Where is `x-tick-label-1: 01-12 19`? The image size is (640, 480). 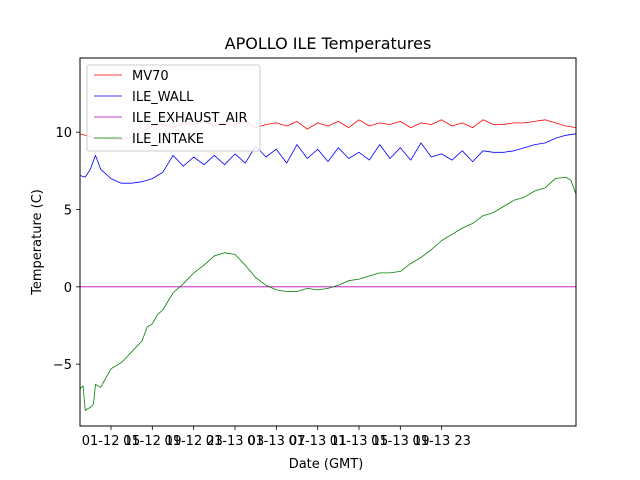 x-tick-label-1: 01-12 19 is located at coordinates (152, 441).